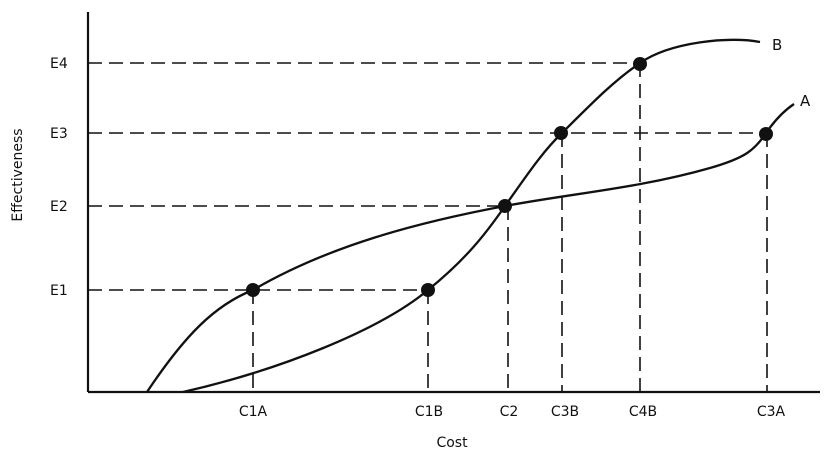 The image size is (836, 462). What do you see at coordinates (505, 206) in the screenshot?
I see `point-e2` at bounding box center [505, 206].